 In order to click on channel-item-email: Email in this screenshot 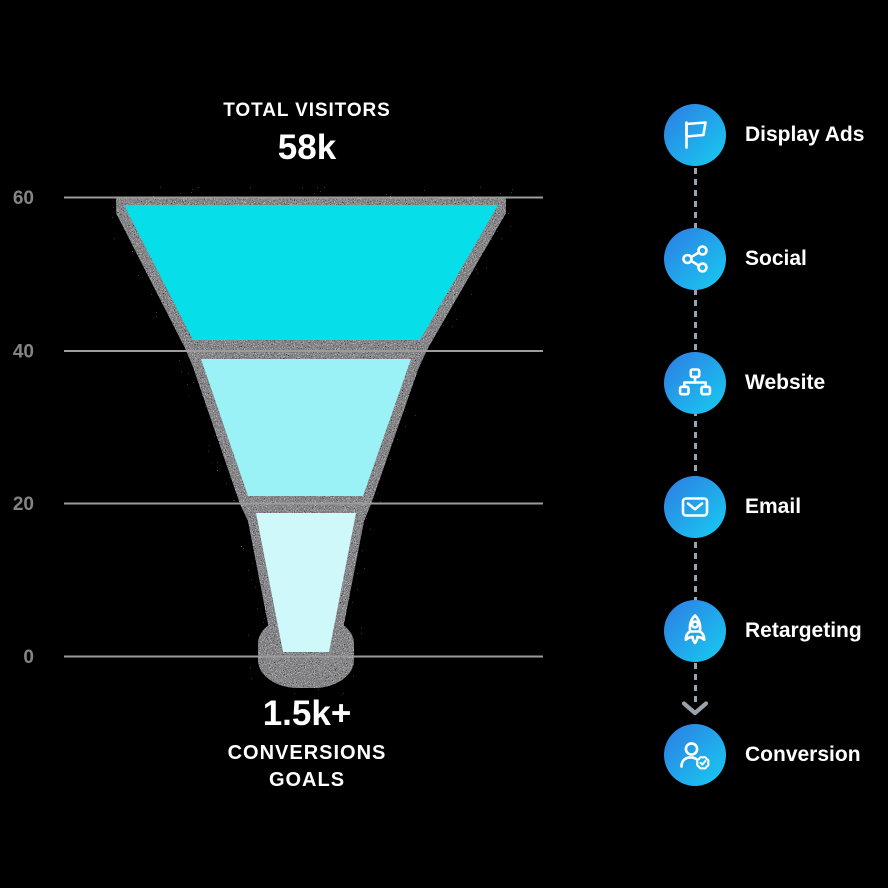, I will do `click(776, 507)`.